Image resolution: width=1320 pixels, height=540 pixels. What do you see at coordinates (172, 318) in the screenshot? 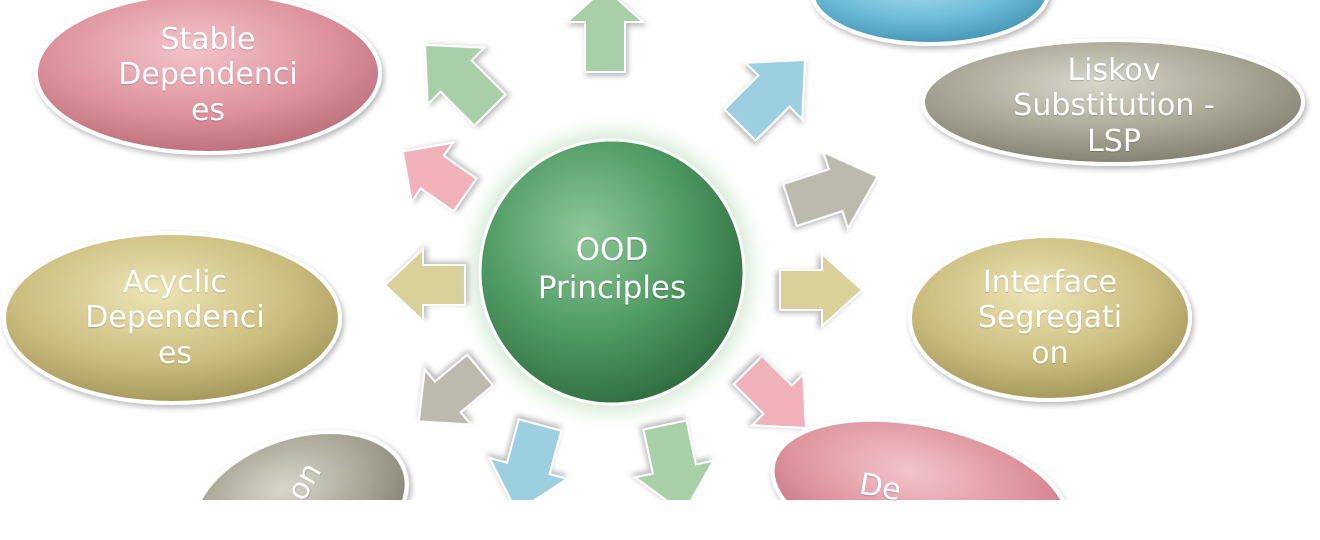
I see `node-acyclic-dependencies` at bounding box center [172, 318].